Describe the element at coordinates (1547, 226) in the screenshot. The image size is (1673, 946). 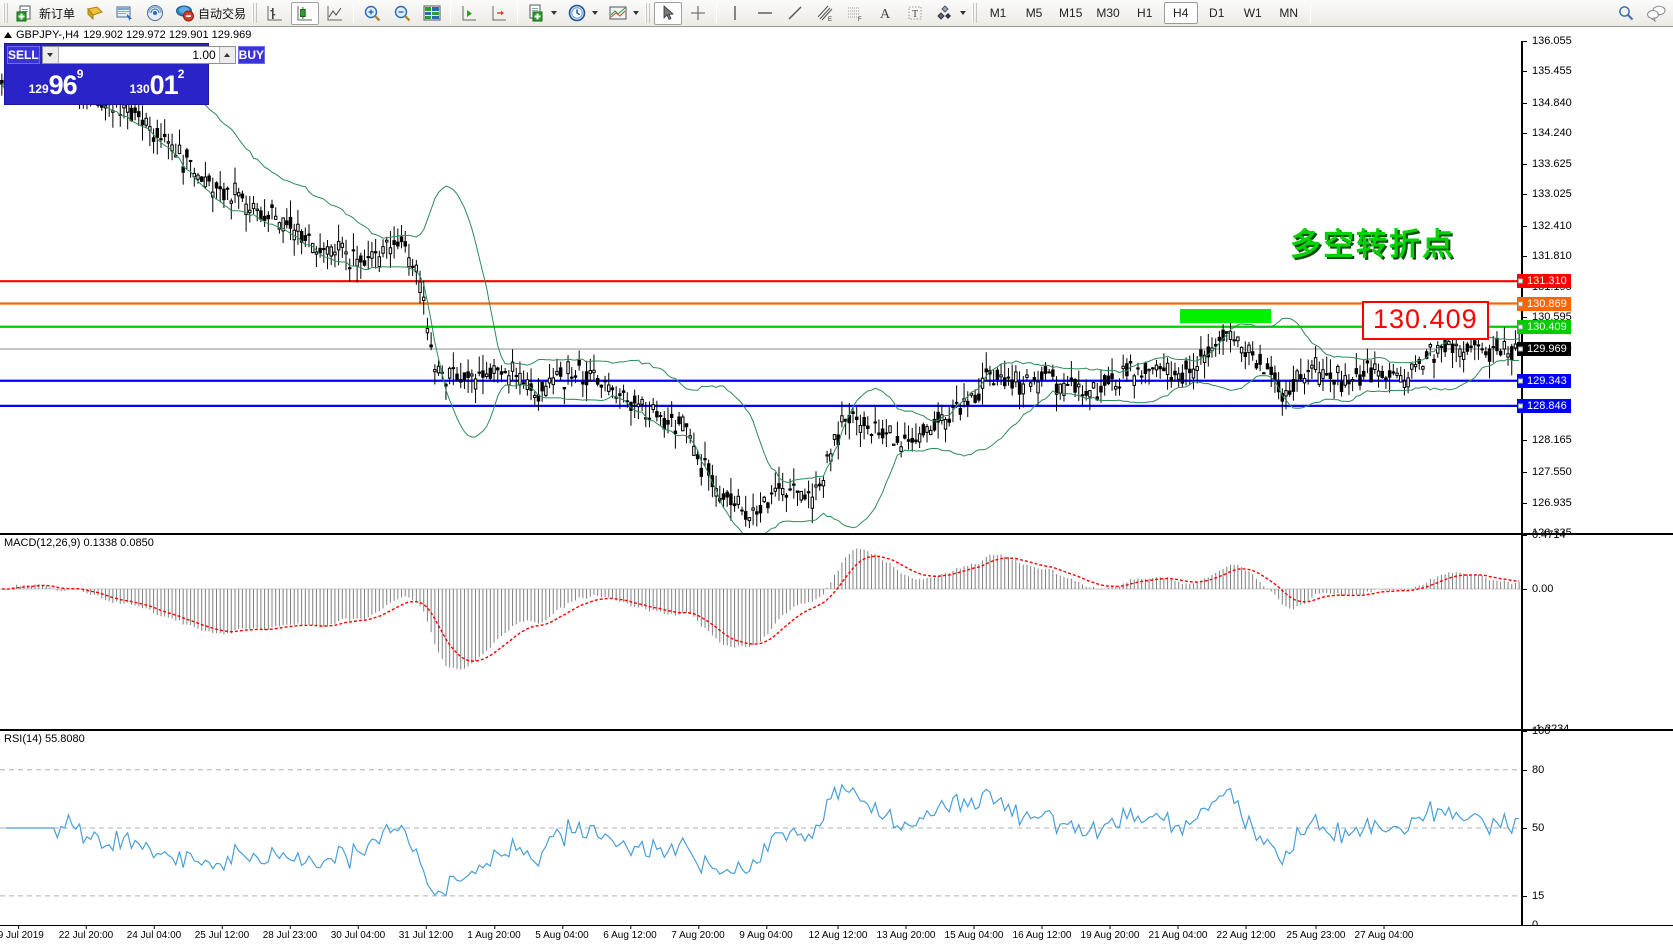
I see `price-ytick: 132.410` at that location.